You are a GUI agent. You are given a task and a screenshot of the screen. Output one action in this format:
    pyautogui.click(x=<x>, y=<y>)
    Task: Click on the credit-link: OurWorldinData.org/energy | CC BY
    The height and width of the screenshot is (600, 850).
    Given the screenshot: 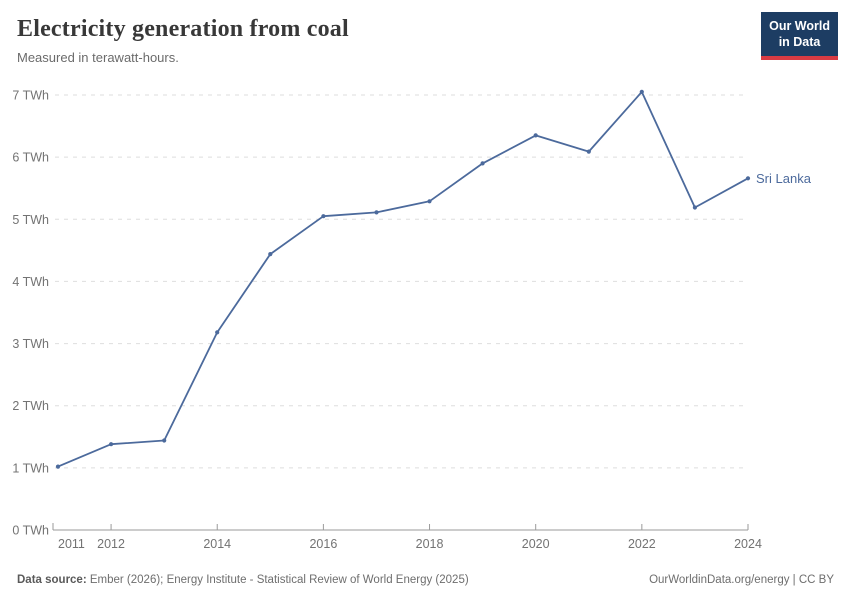 What is the action you would take?
    pyautogui.click(x=741, y=580)
    